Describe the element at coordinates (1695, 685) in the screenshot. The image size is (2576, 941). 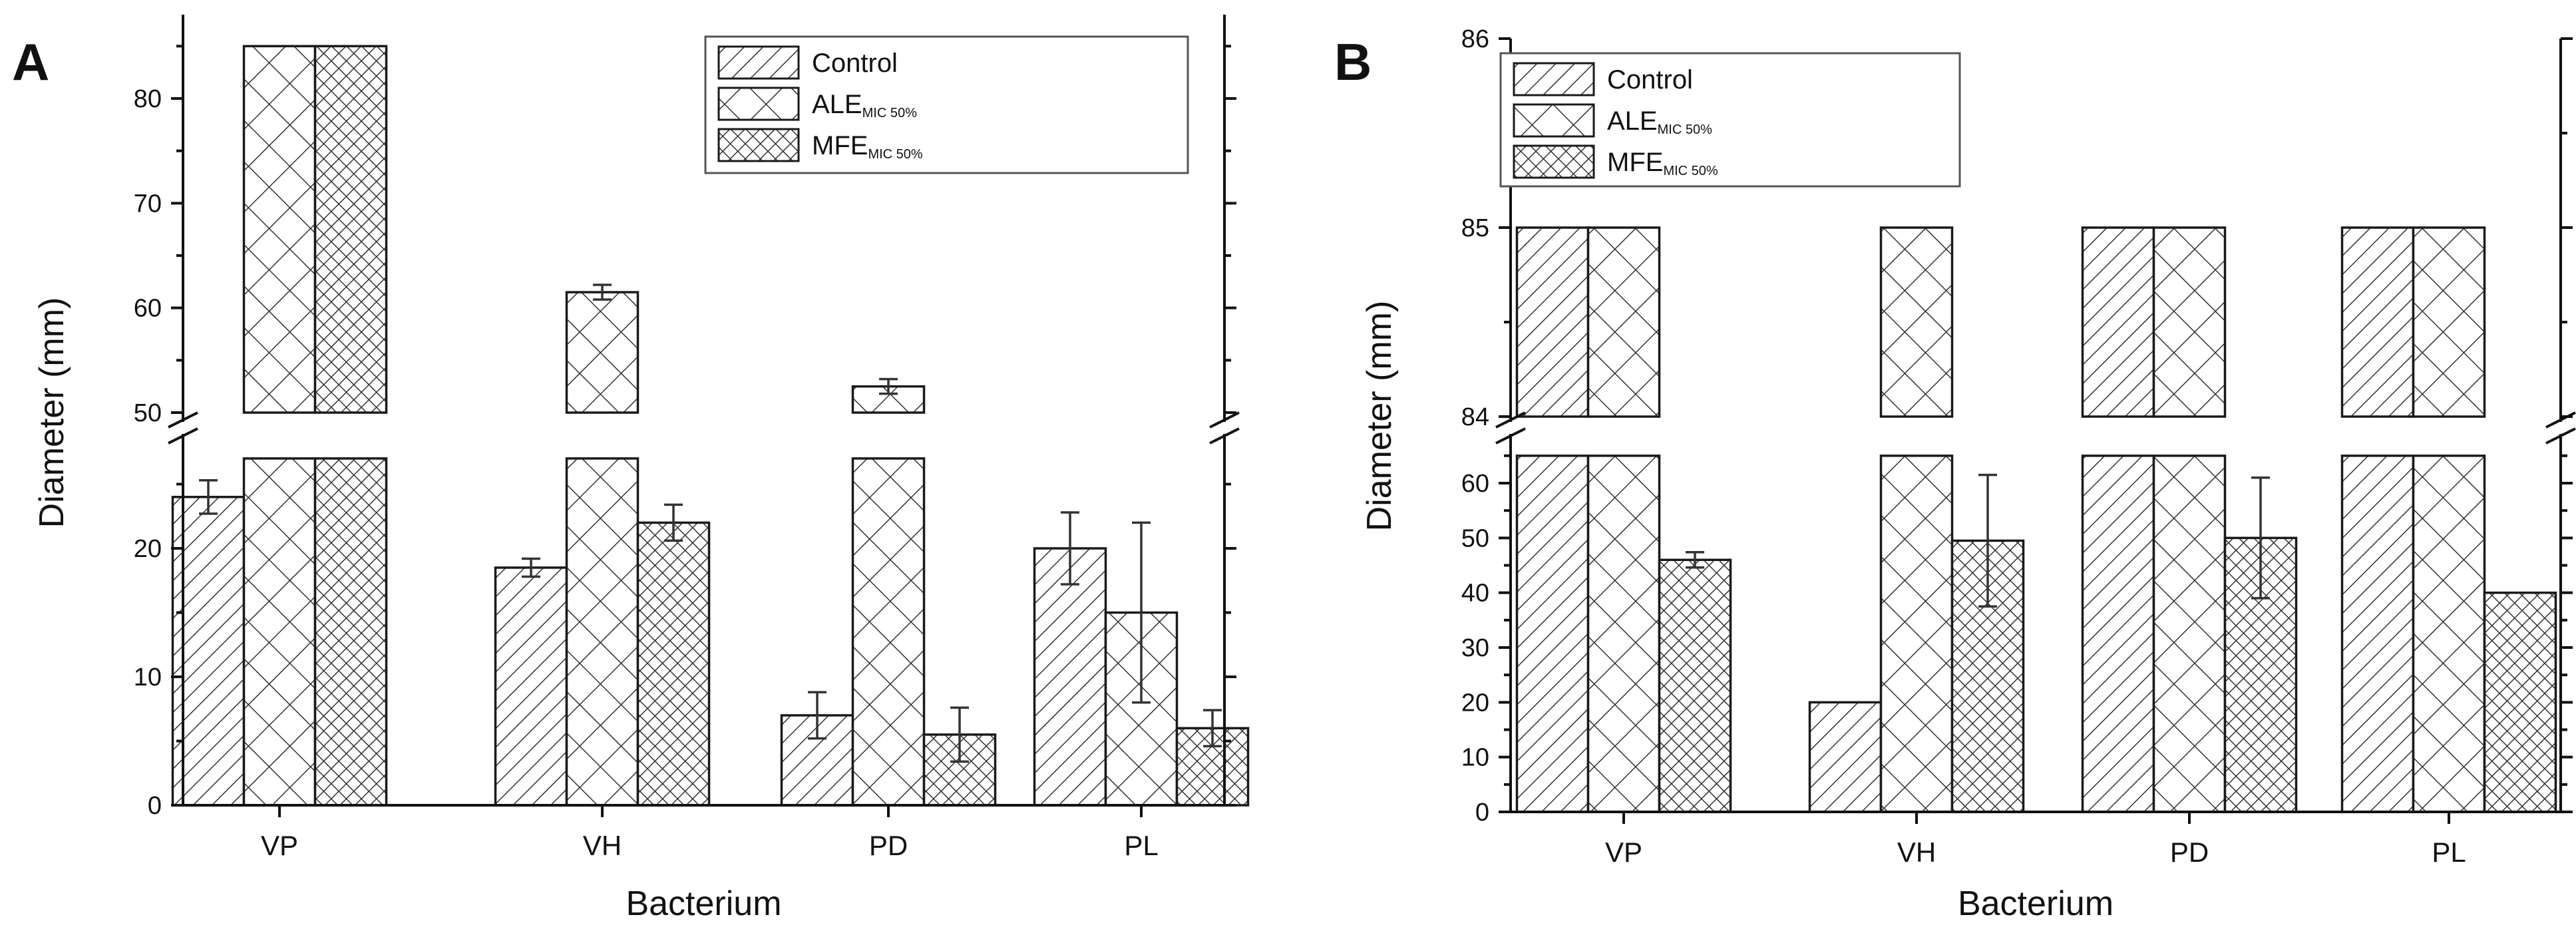
I see `bar-b-vp-s3` at that location.